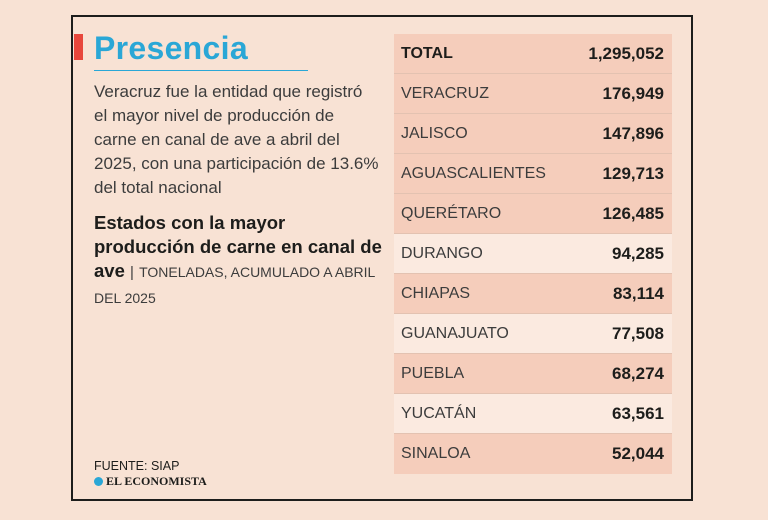  What do you see at coordinates (442, 253) in the screenshot?
I see `state-label: DURANGO` at bounding box center [442, 253].